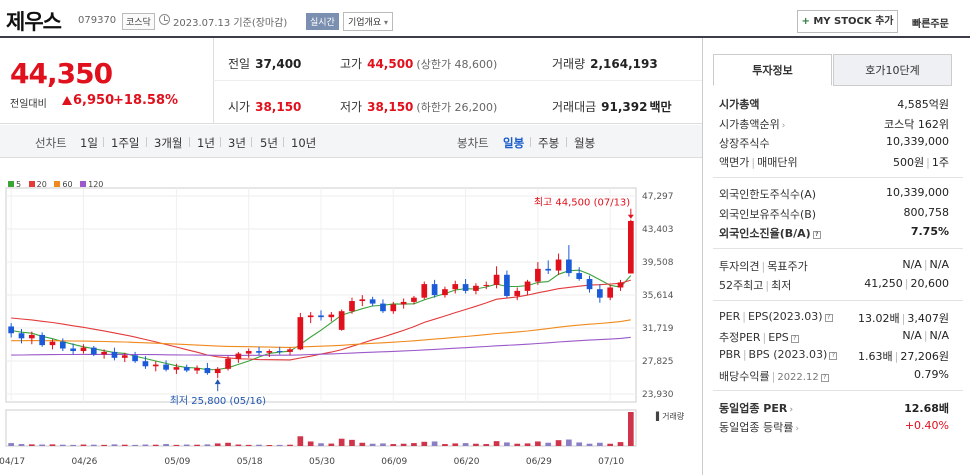  I want to click on realtime-button: 실시간, so click(322, 21).